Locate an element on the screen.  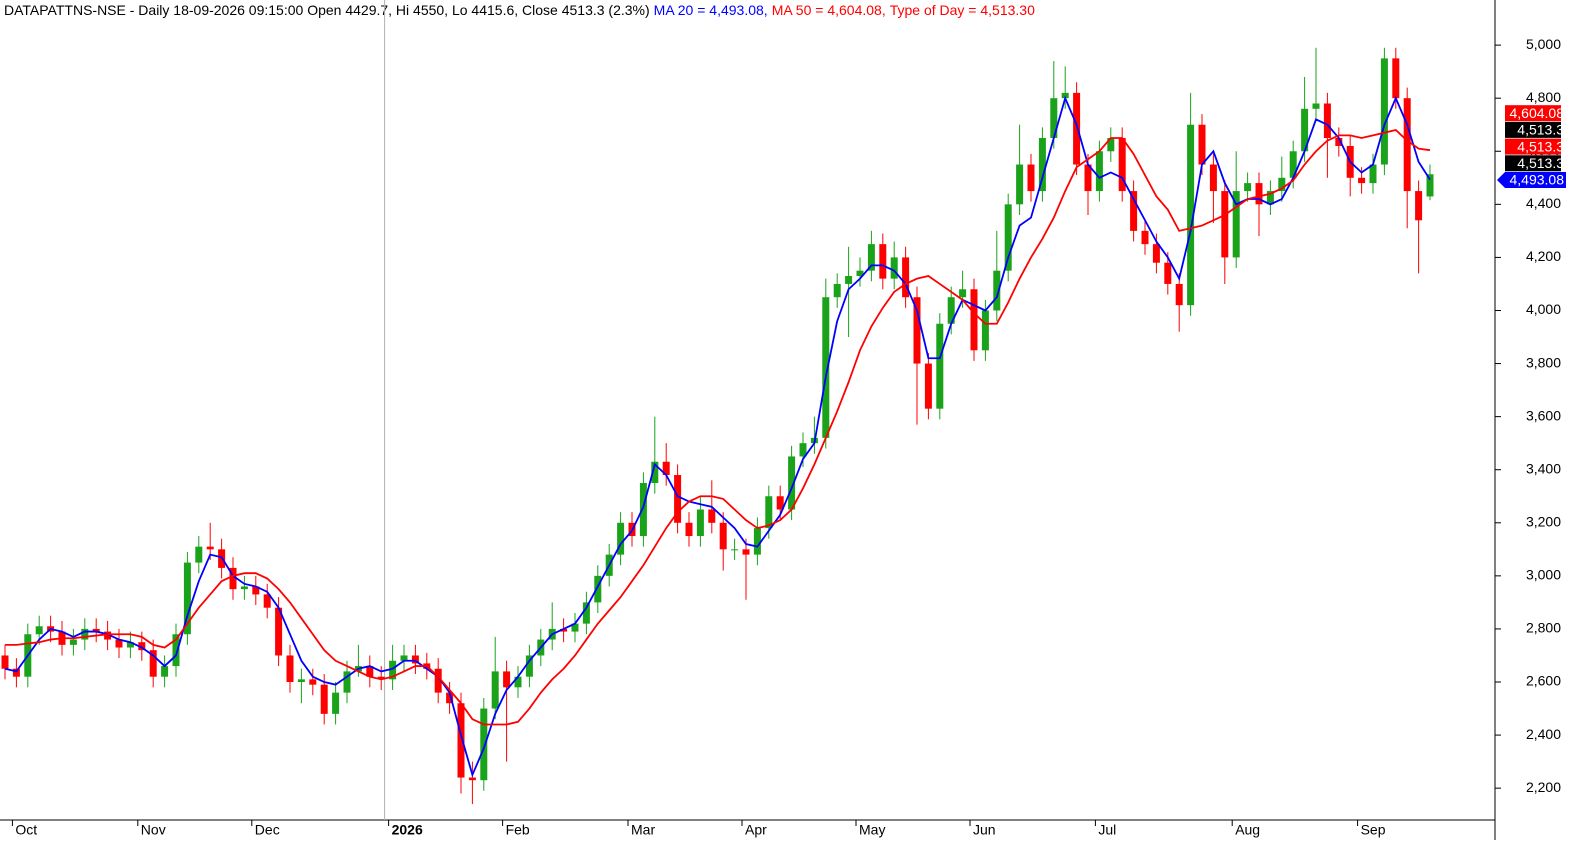
x-tick-label: Oct is located at coordinates (26, 830).